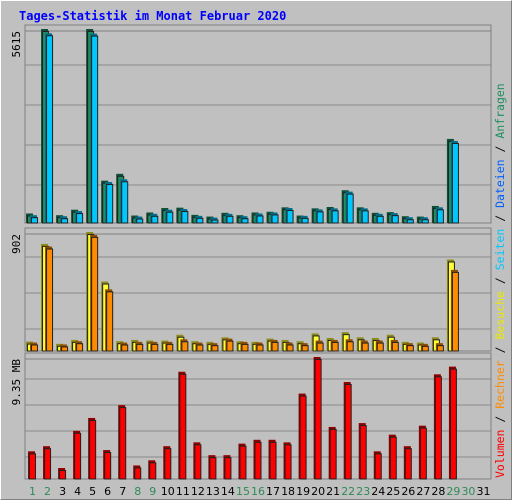 The image size is (512, 500). I want to click on x-tick-day-30: 30, so click(468, 491).